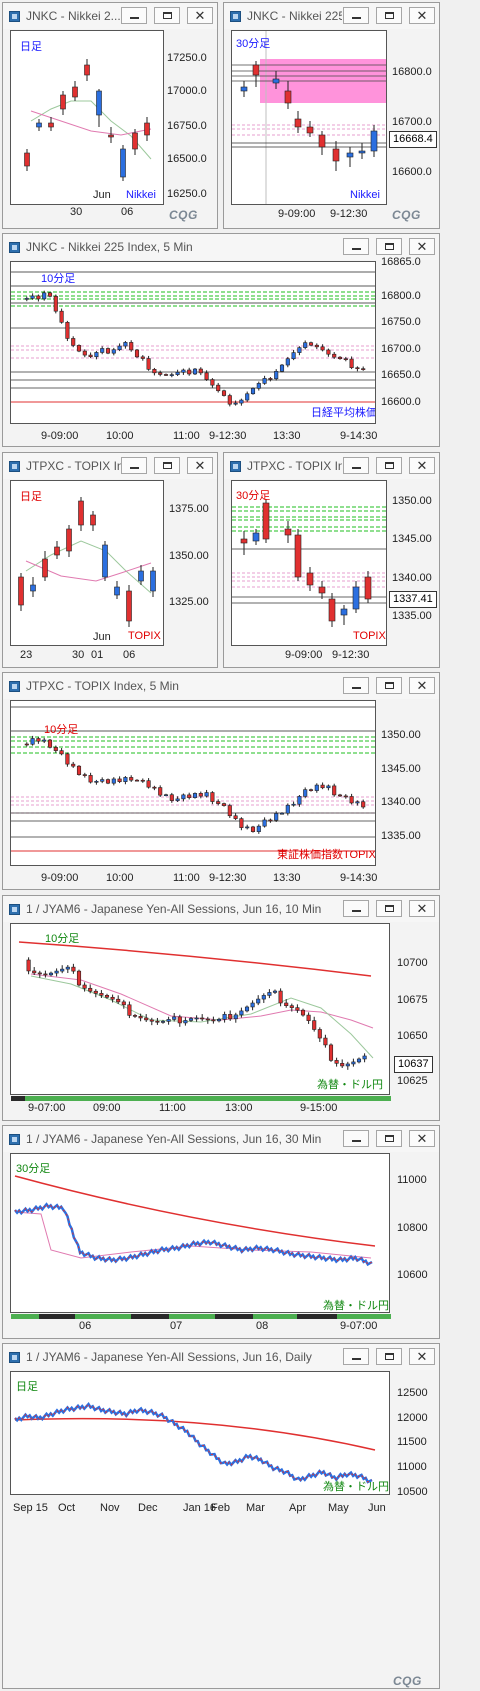 The image size is (480, 1691). Describe the element at coordinates (309, 117) in the screenshot. I see `price-plot: 30分足 Nikkei` at that location.